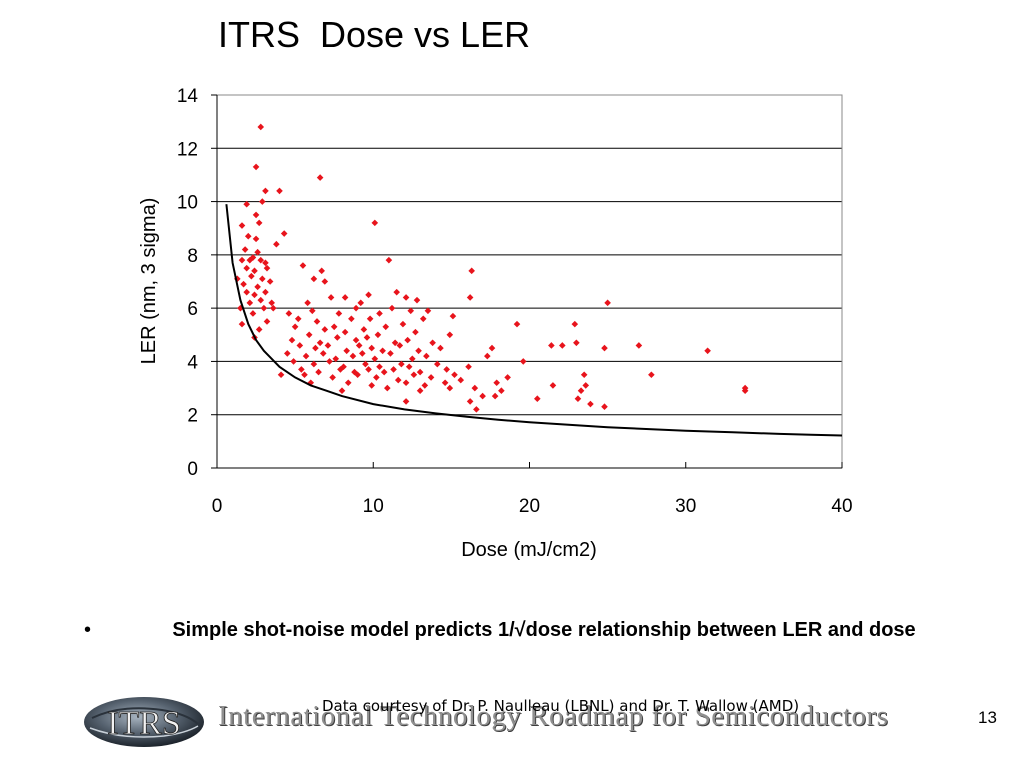 The image size is (1024, 768). Describe the element at coordinates (192, 362) in the screenshot. I see `y-tick-label: 4` at that location.